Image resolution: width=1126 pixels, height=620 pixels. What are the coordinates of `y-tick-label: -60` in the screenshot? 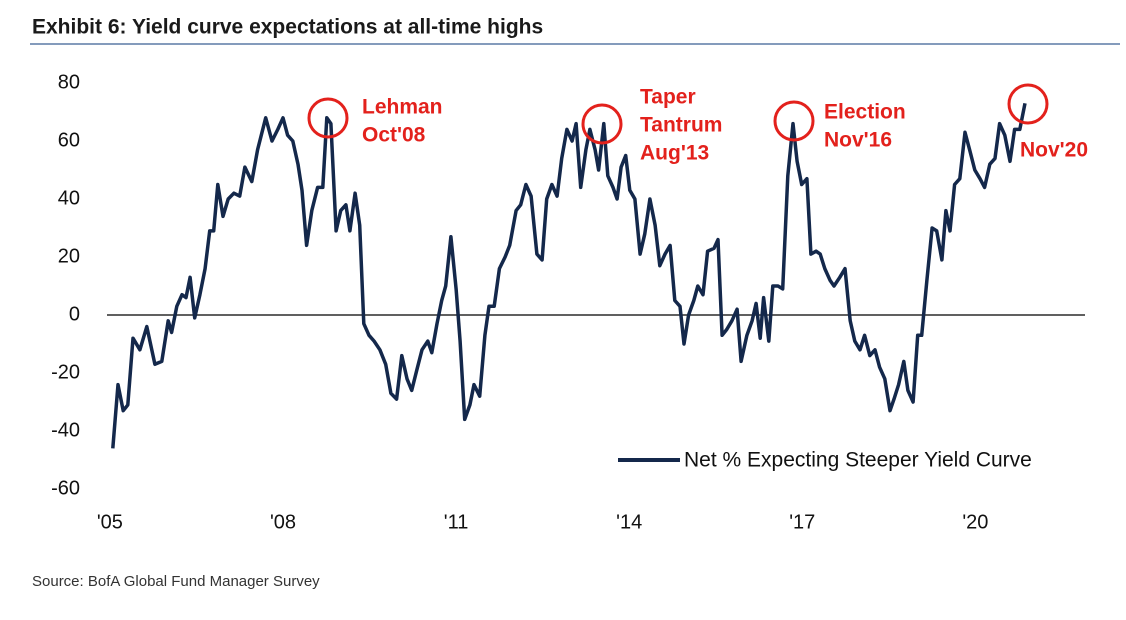 It's located at (65, 488).